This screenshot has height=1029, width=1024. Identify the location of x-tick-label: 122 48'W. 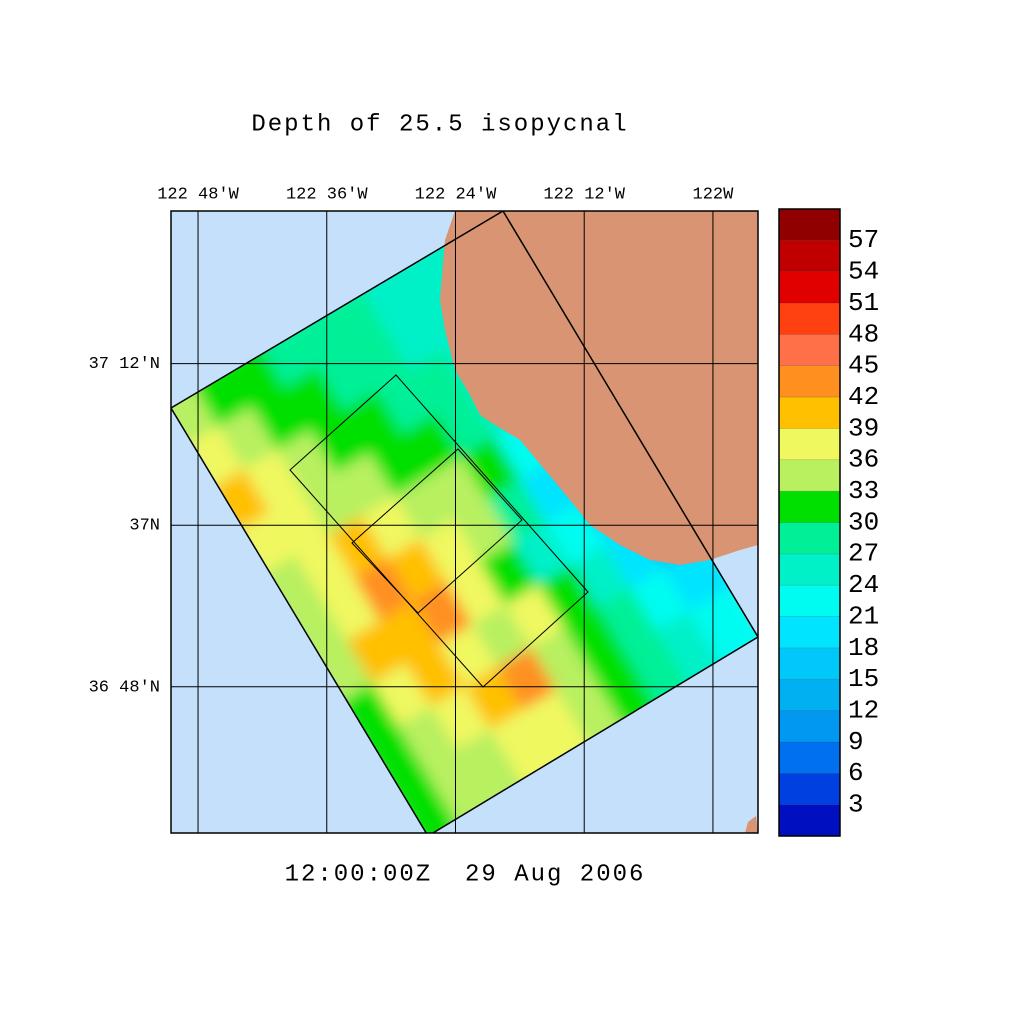
(198, 194).